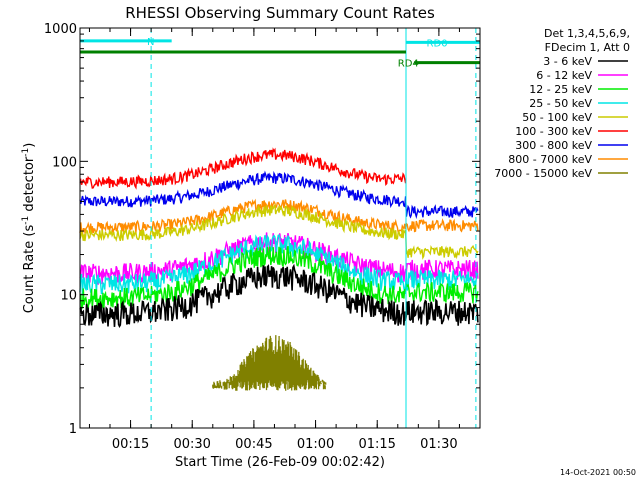  I want to click on x-tick-label: 00:30, so click(191, 444).